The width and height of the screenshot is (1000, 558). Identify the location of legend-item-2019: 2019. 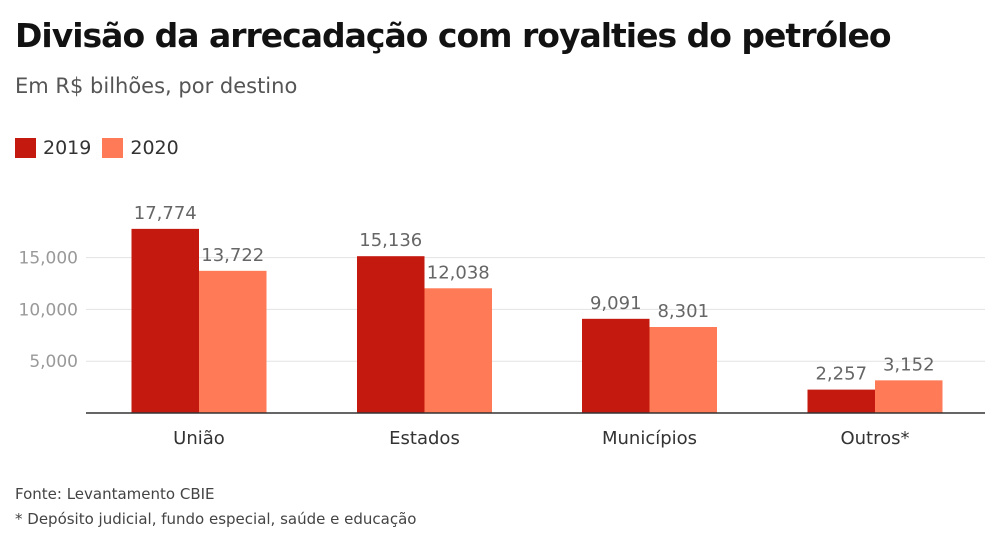
(53, 148).